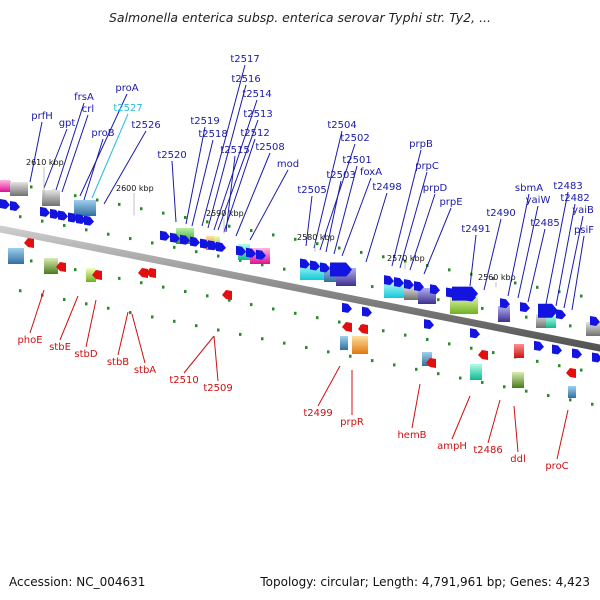 This screenshot has width=600, height=600. What do you see at coordinates (556, 466) in the screenshot?
I see `gene-label-proC: proC` at bounding box center [556, 466].